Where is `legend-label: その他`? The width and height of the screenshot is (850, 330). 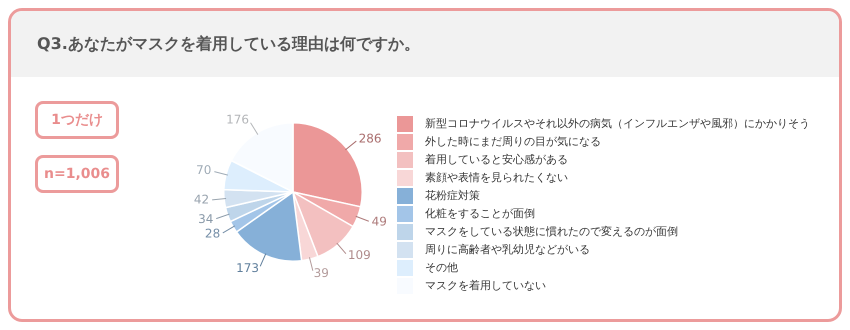 legend-label: その他 is located at coordinates (441, 267).